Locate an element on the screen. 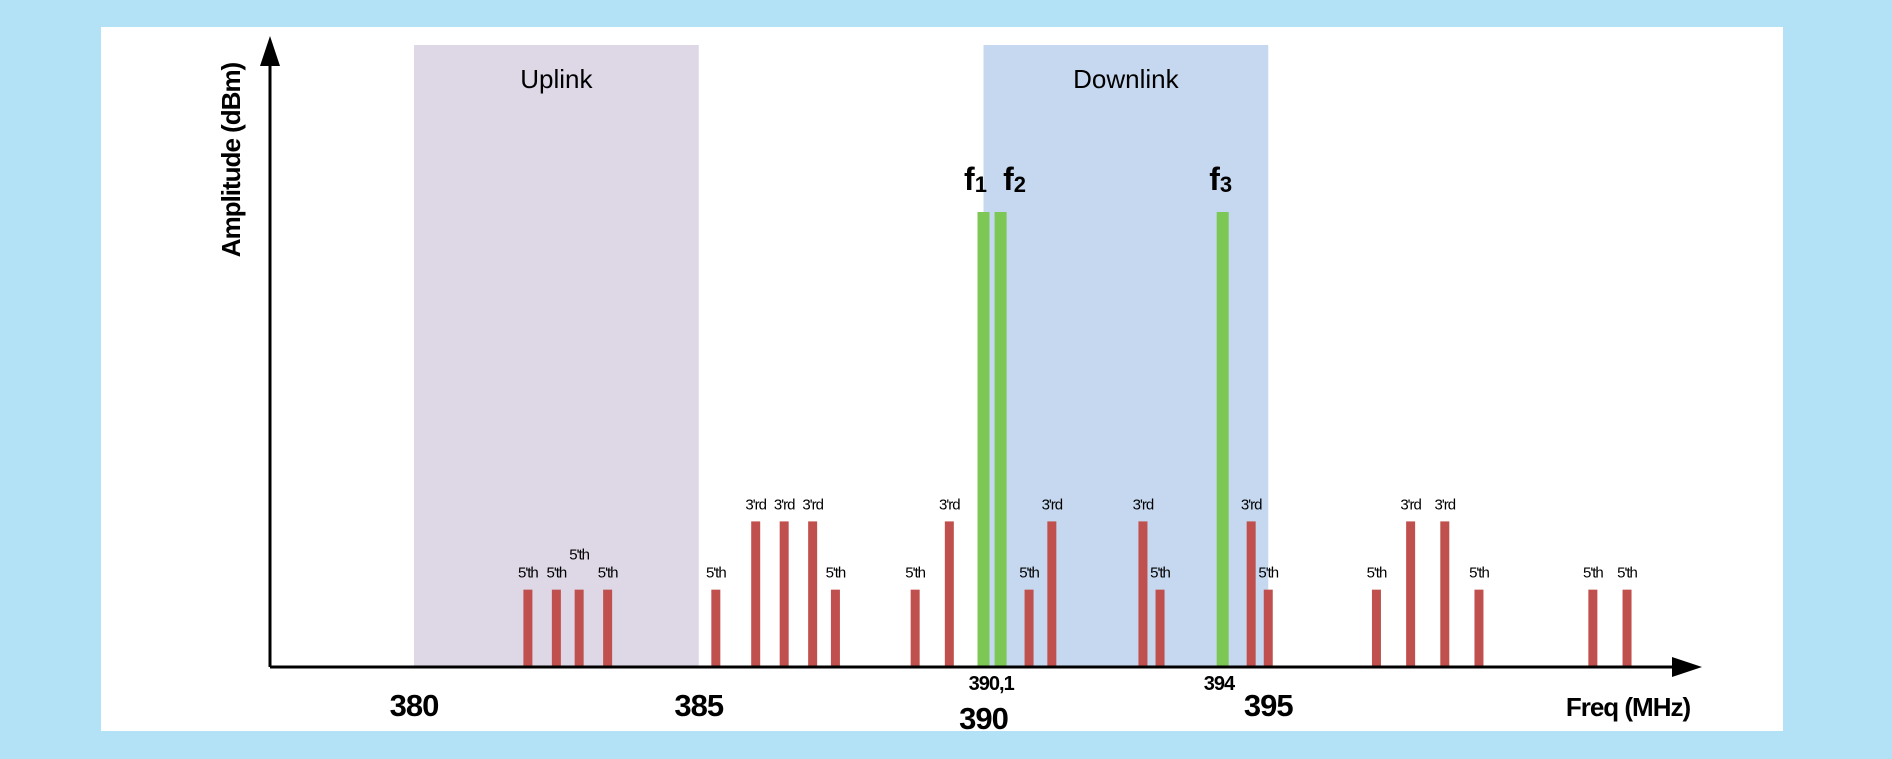 This screenshot has height=759, width=1892. carrier-bar-f1 is located at coordinates (983, 439).